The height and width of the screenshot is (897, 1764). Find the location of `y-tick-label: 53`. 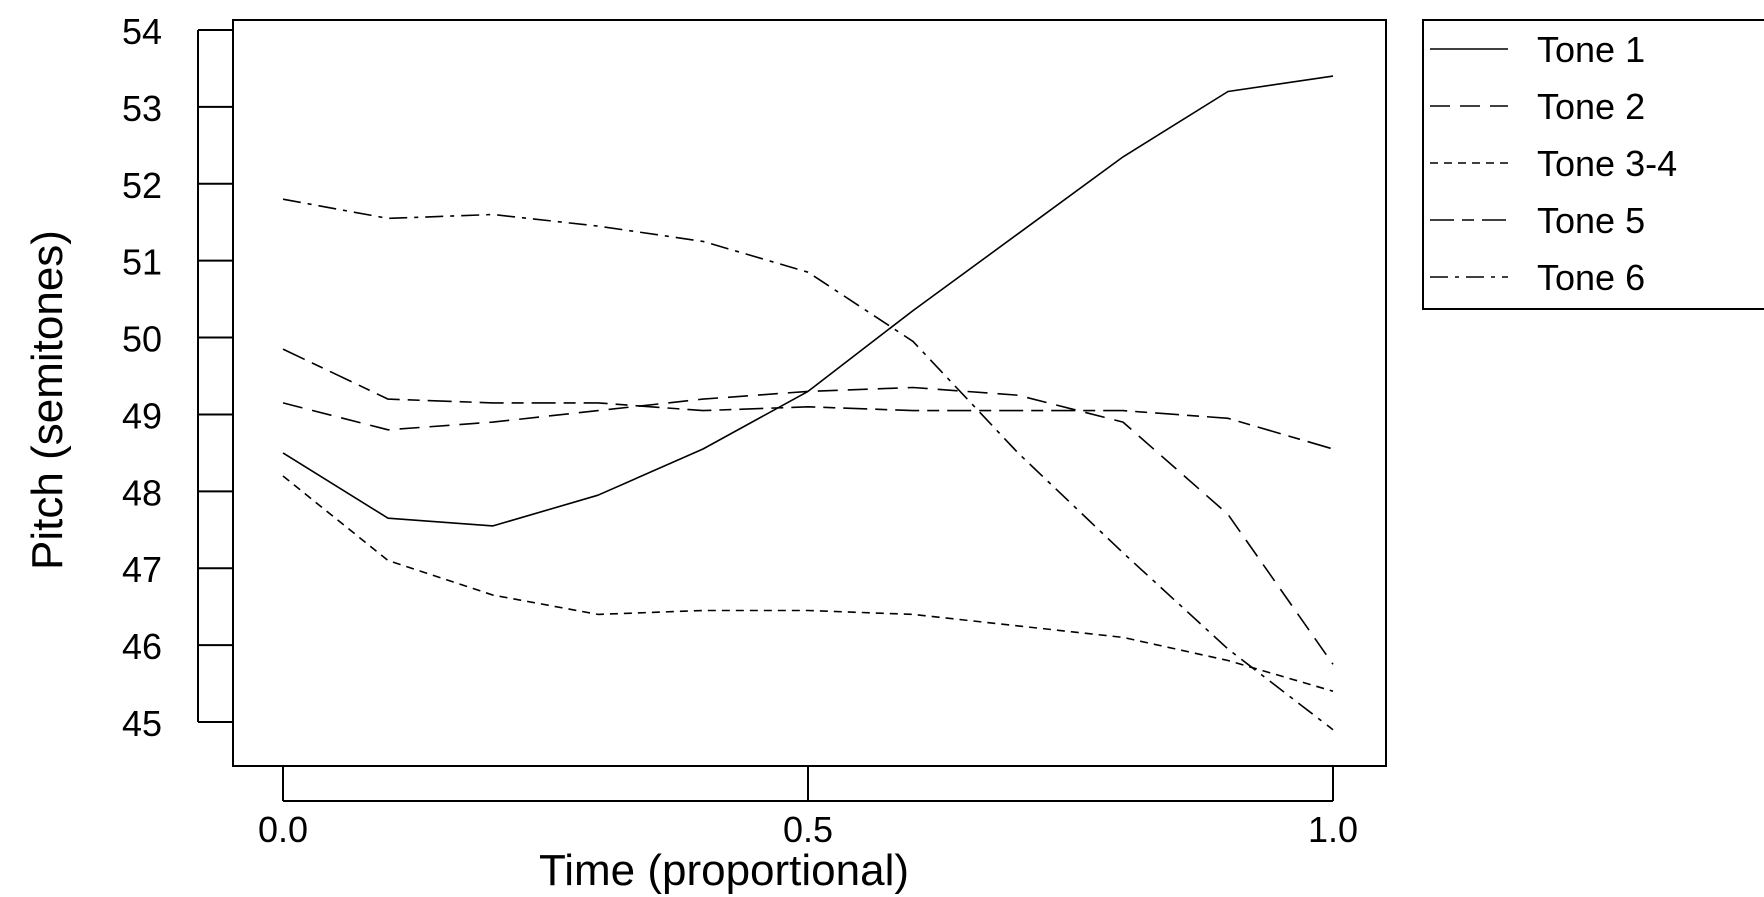

y-tick-label: 53 is located at coordinates (142, 108).